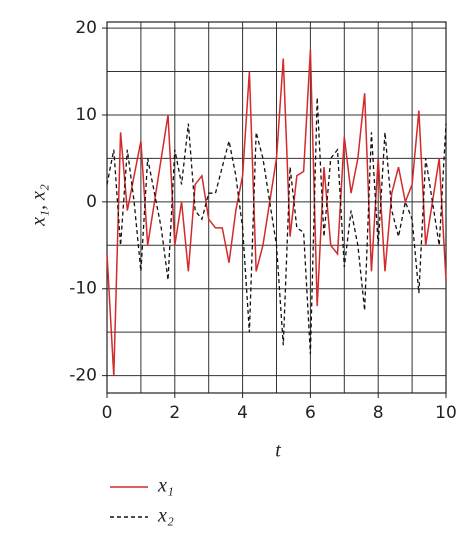 The height and width of the screenshot is (545, 474). I want to click on legend-label: x₂, so click(165, 516).